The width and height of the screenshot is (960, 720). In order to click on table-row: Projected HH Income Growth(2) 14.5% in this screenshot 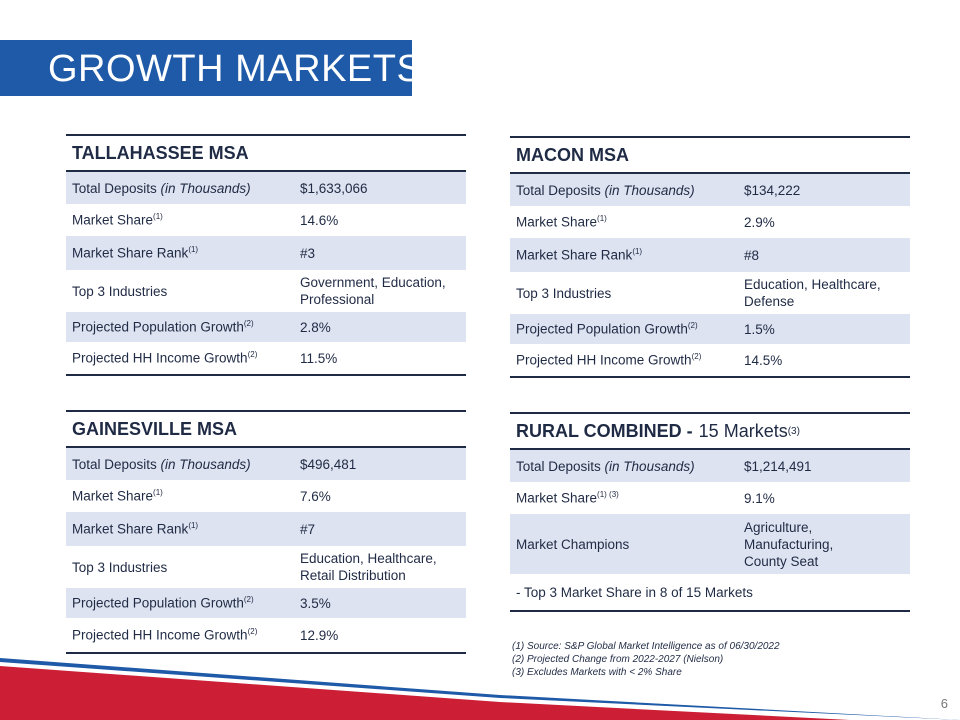, I will do `click(710, 361)`.